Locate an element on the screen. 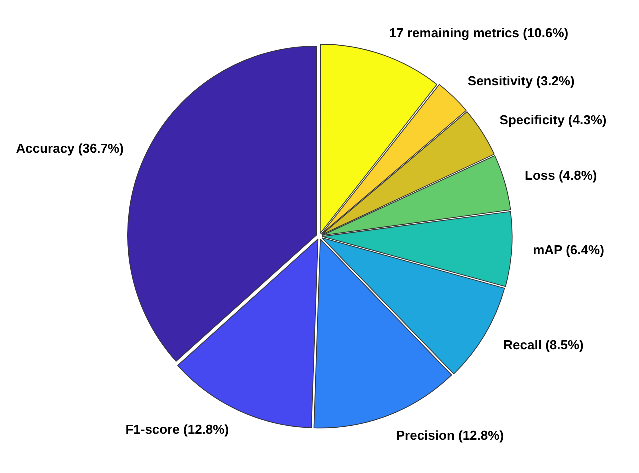 The height and width of the screenshot is (473, 639). slice-label: 17 remaining metrics (10.6%) is located at coordinates (479, 33).